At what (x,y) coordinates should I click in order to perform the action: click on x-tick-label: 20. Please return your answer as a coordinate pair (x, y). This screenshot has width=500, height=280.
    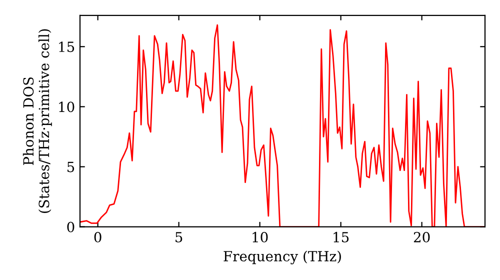
    Looking at the image, I should click on (422, 237).